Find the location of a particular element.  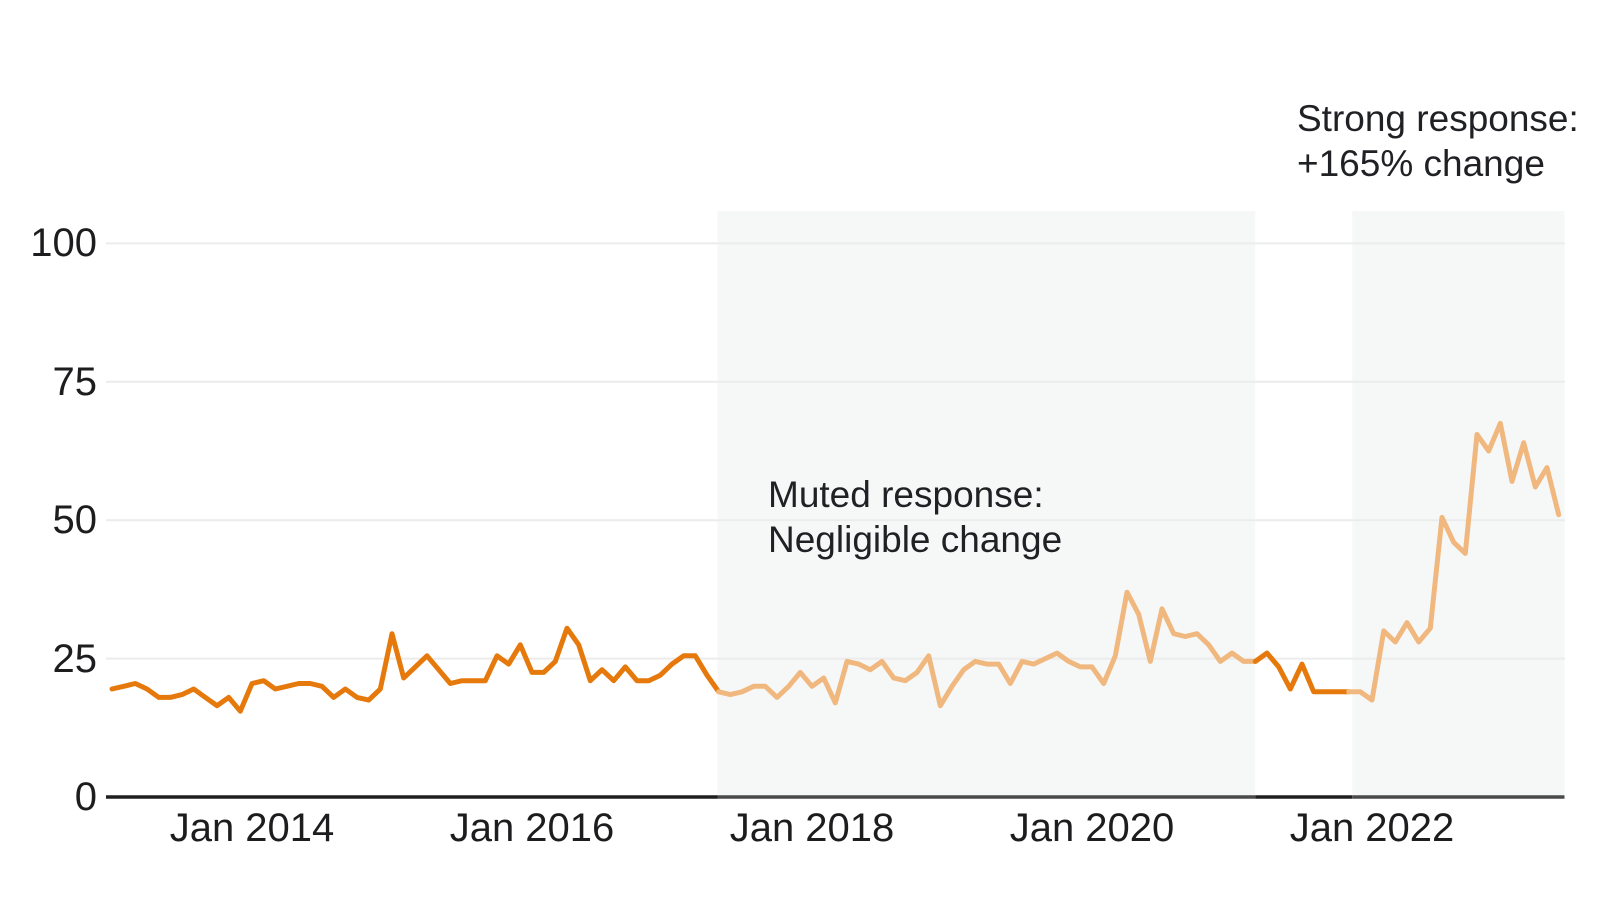

x-tick-label-jan-2016: Jan 2016 is located at coordinates (532, 828).